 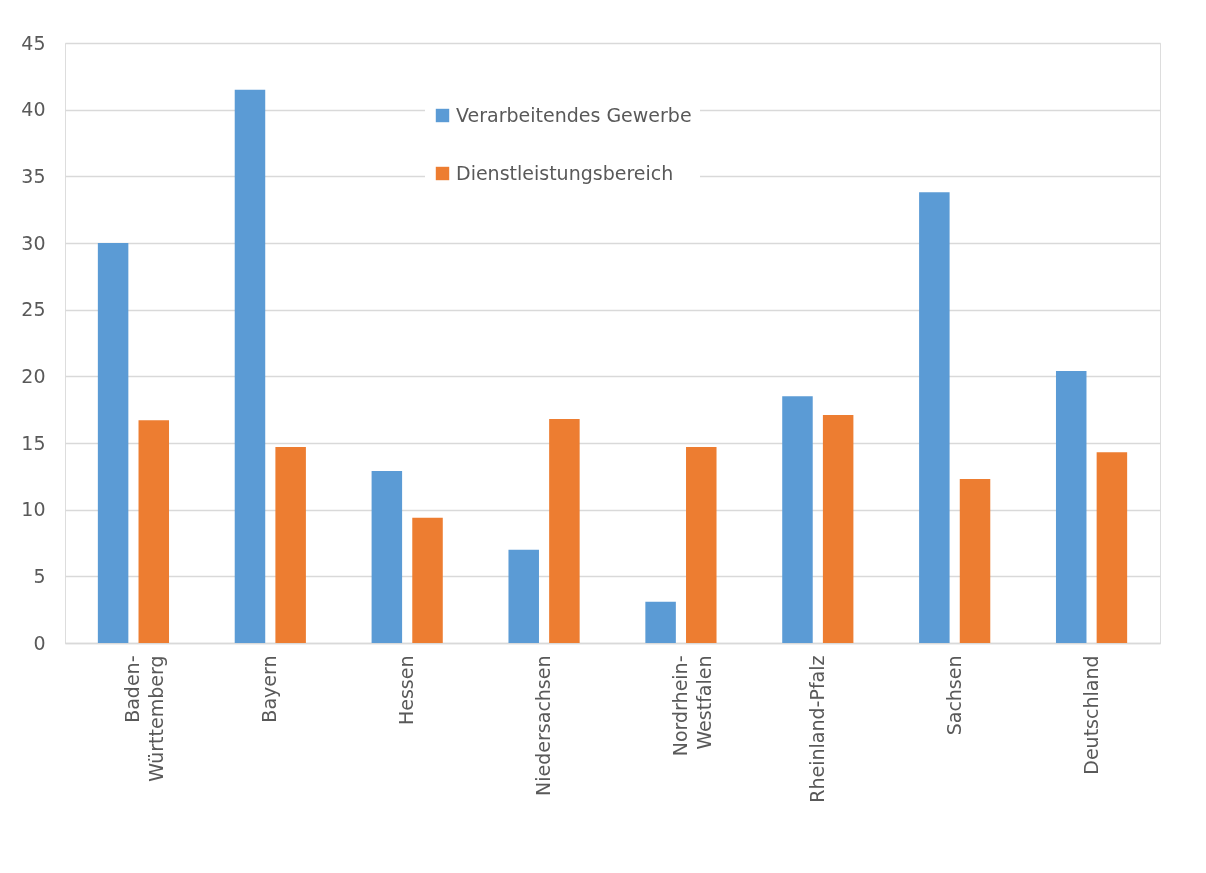 What do you see at coordinates (691, 706) in the screenshot?
I see `x-tick-label: Nordrhein- Westfalen` at bounding box center [691, 706].